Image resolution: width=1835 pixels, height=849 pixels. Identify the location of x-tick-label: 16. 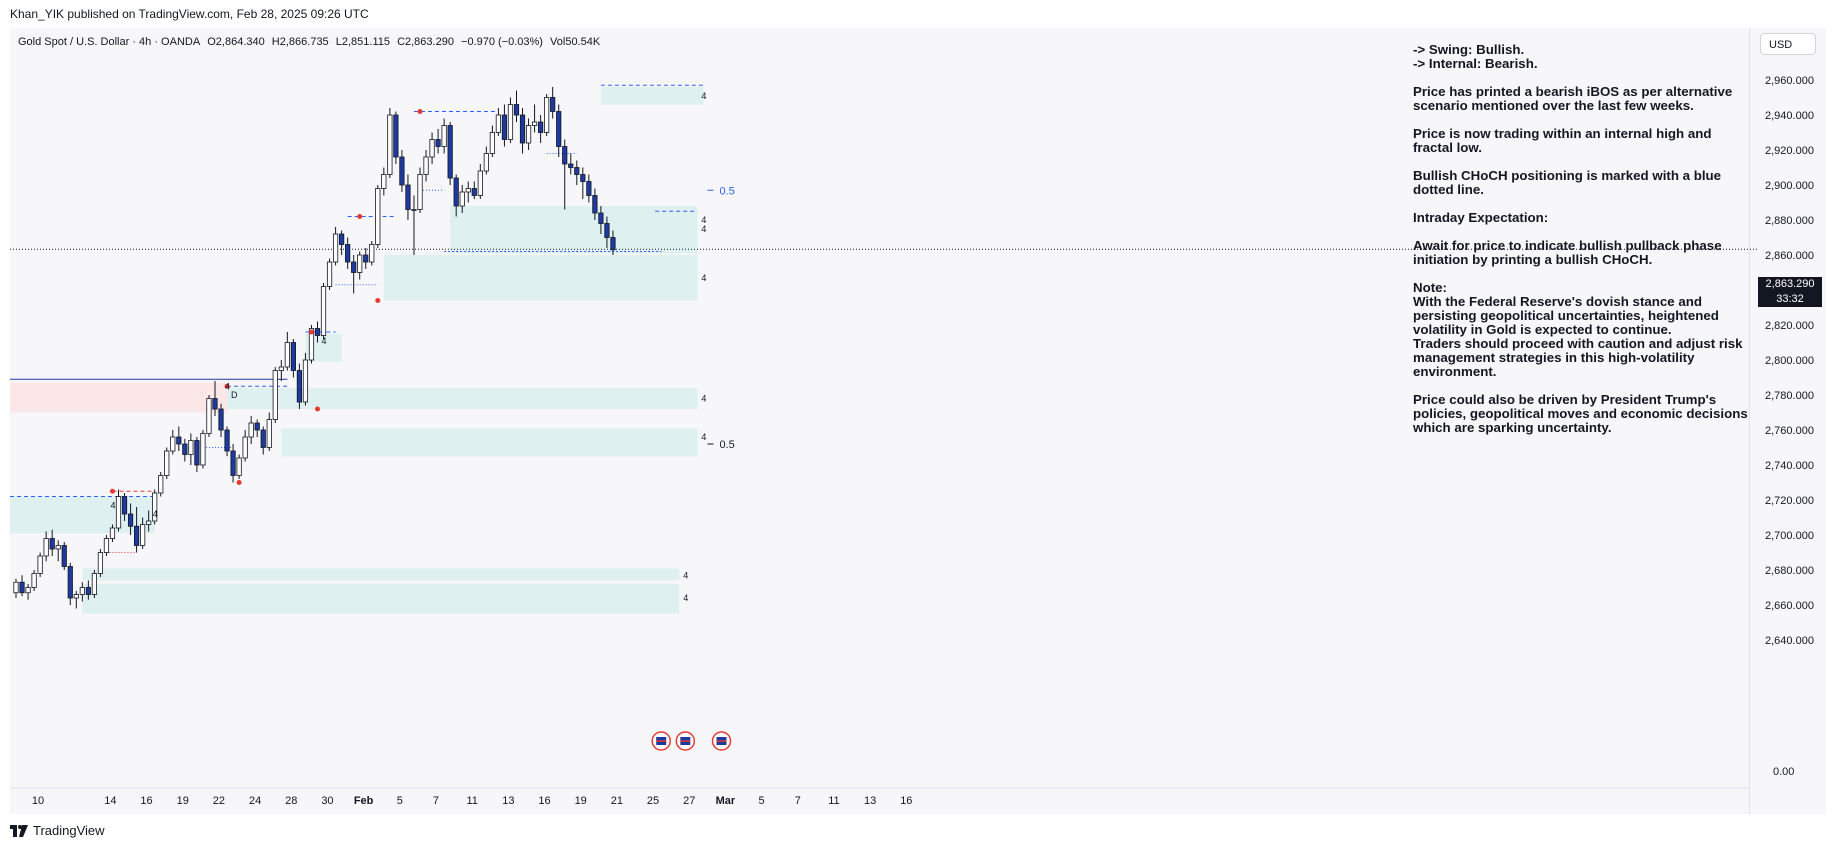
(146, 801).